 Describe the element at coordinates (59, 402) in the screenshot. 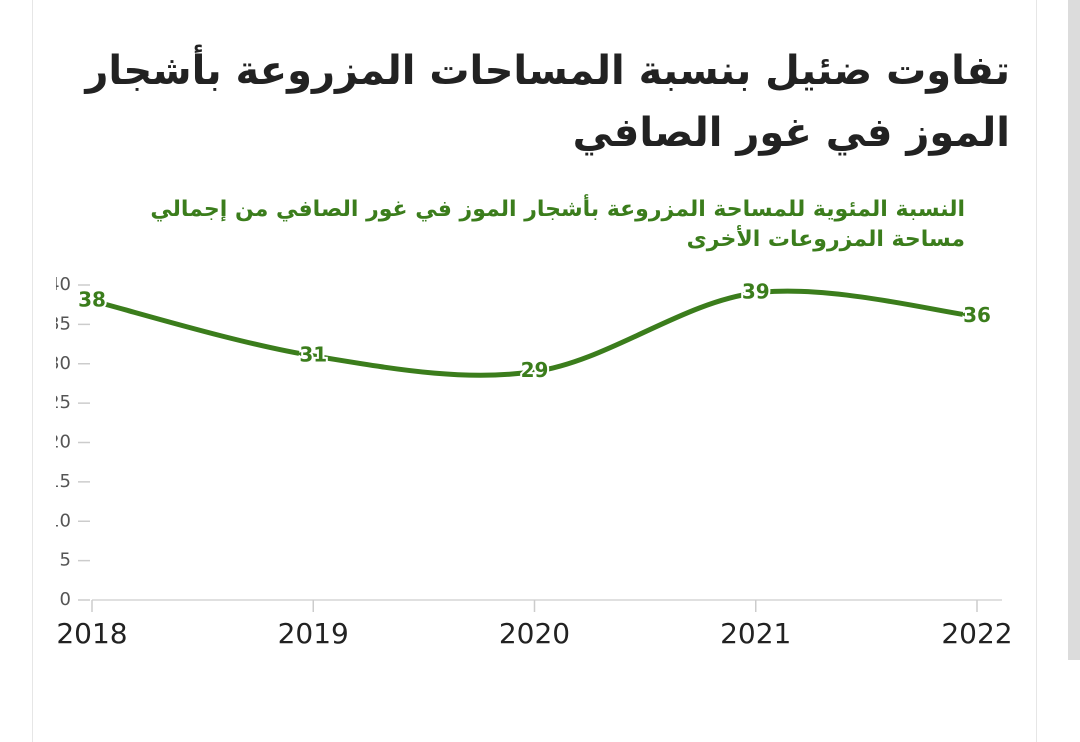

I see `y-tick-label: 25` at that location.